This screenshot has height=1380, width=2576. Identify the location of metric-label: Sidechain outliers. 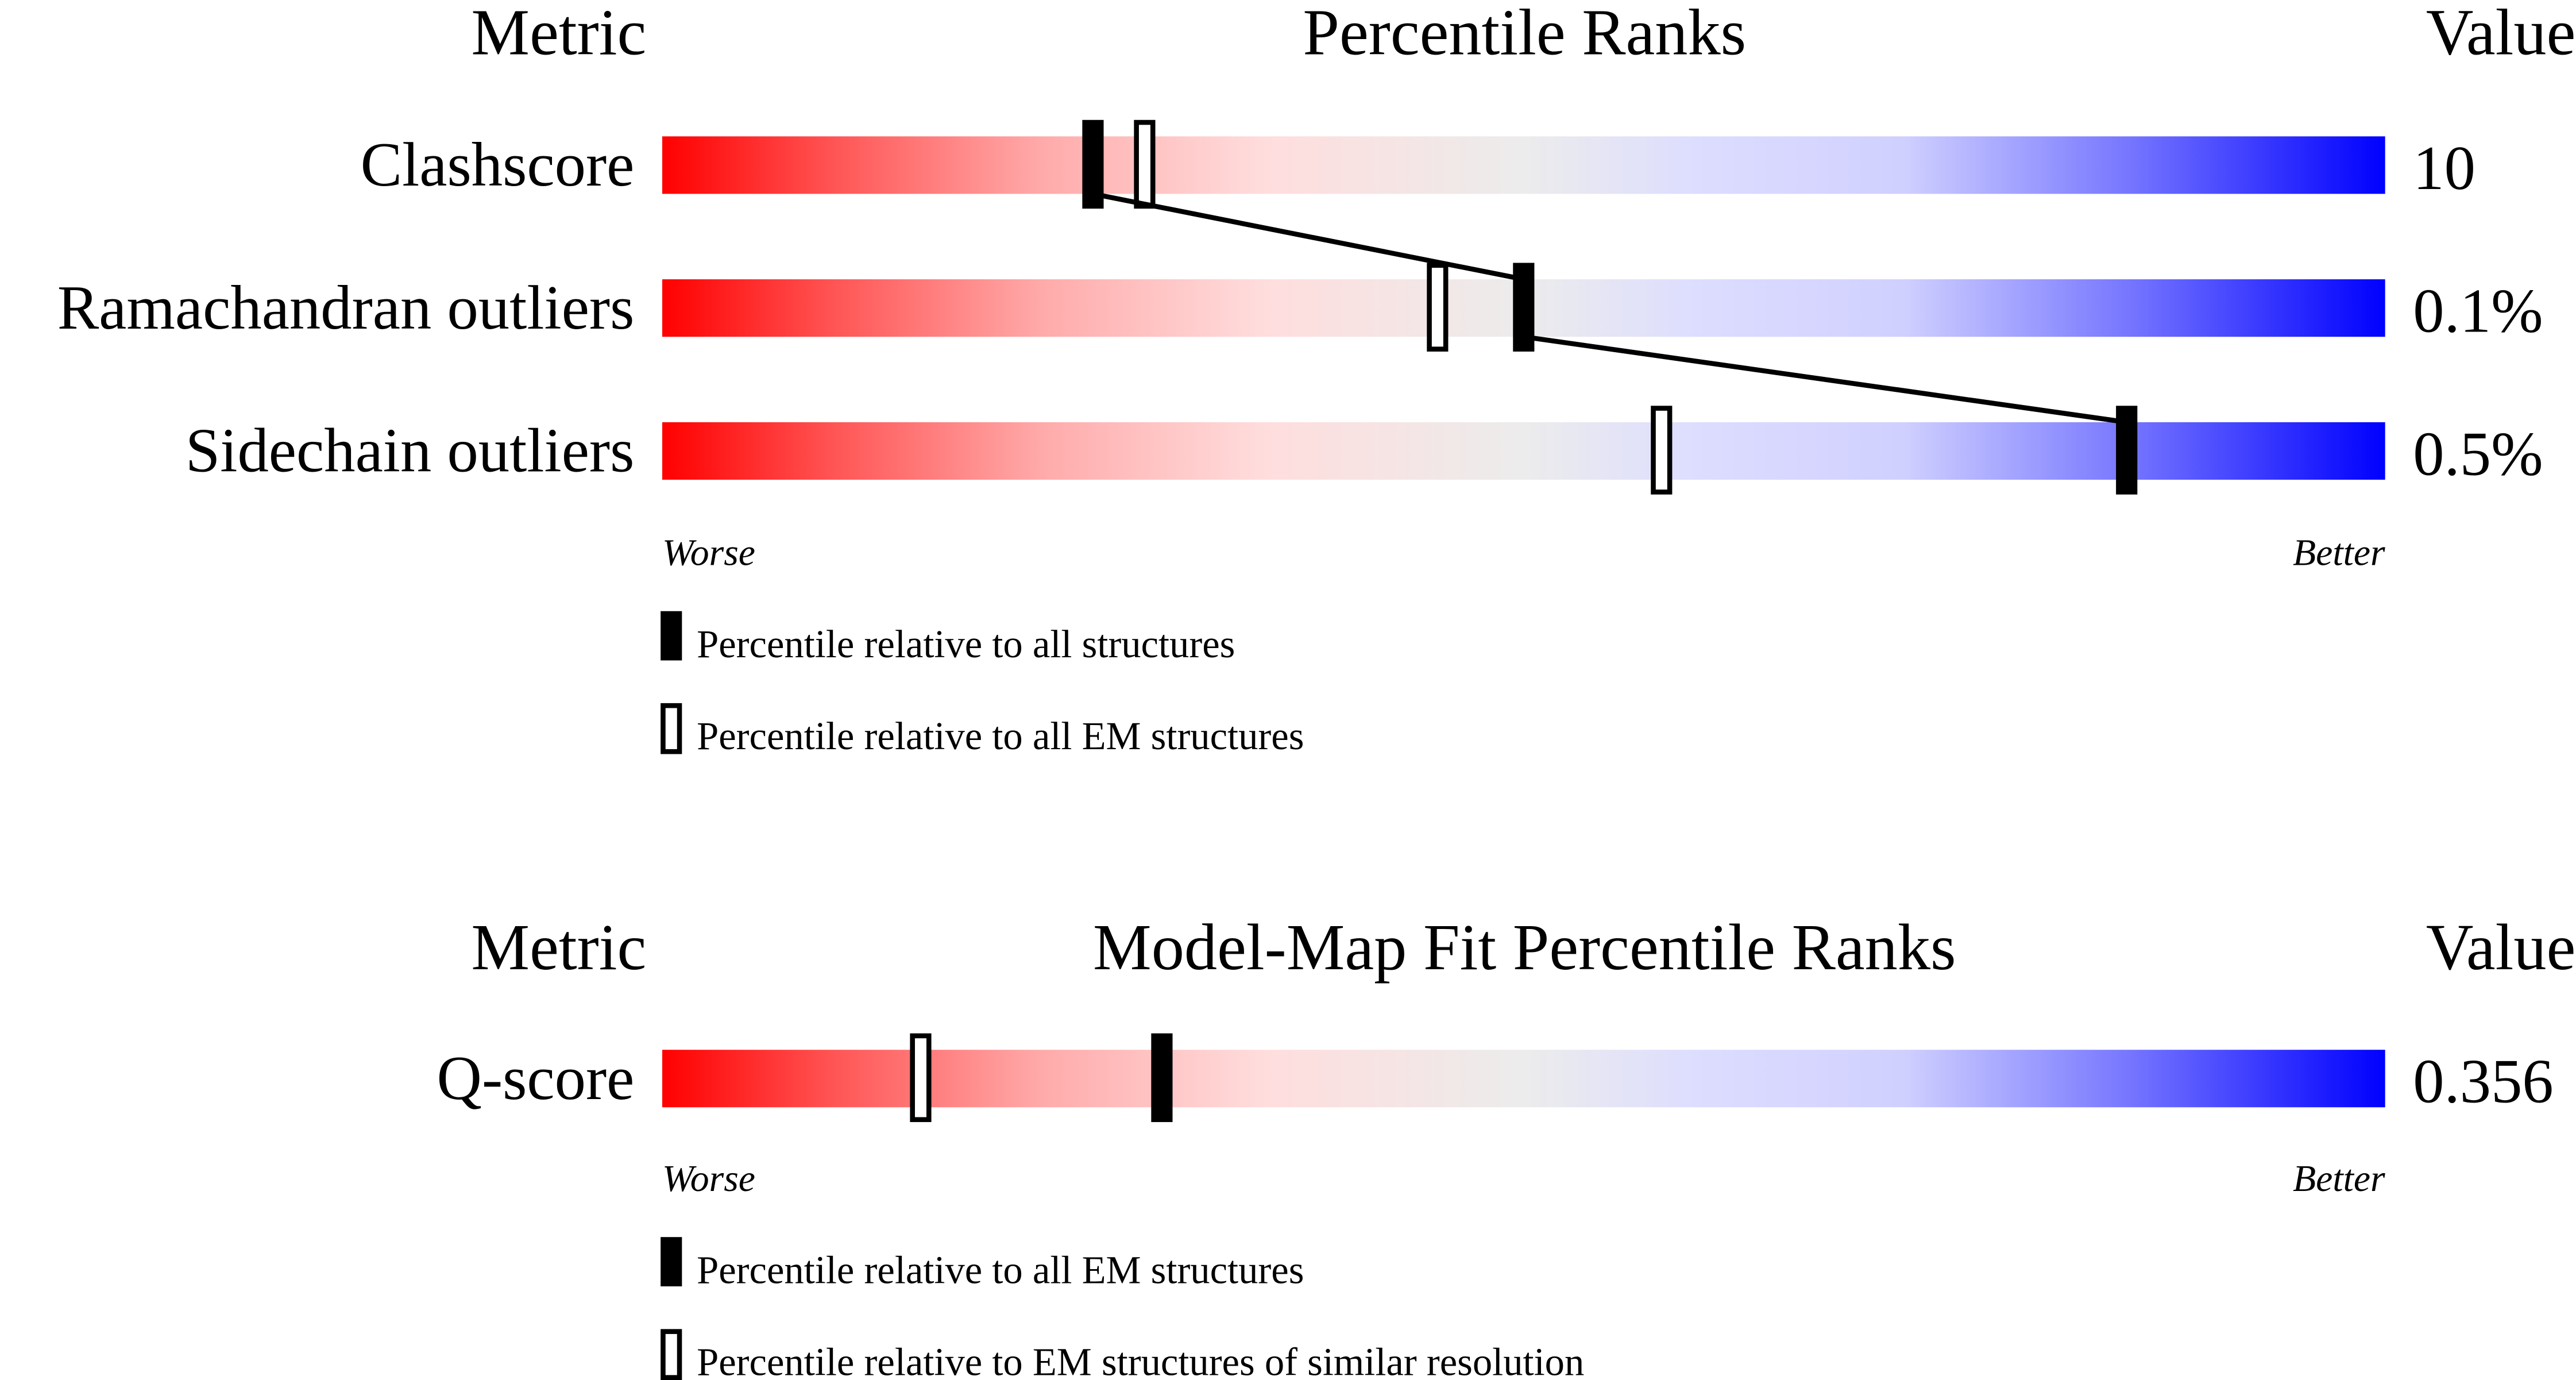
(410, 450).